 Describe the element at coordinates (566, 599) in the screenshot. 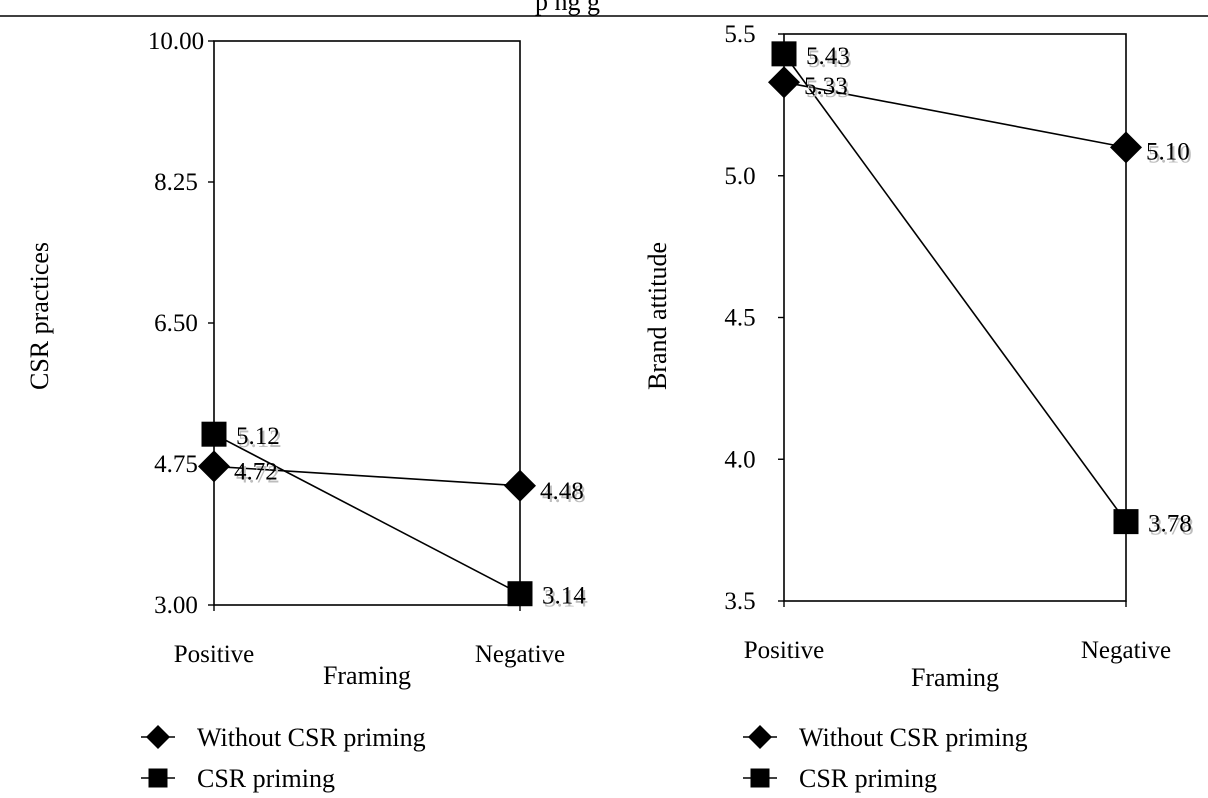

I see `data-label-shadow: 3.14` at that location.